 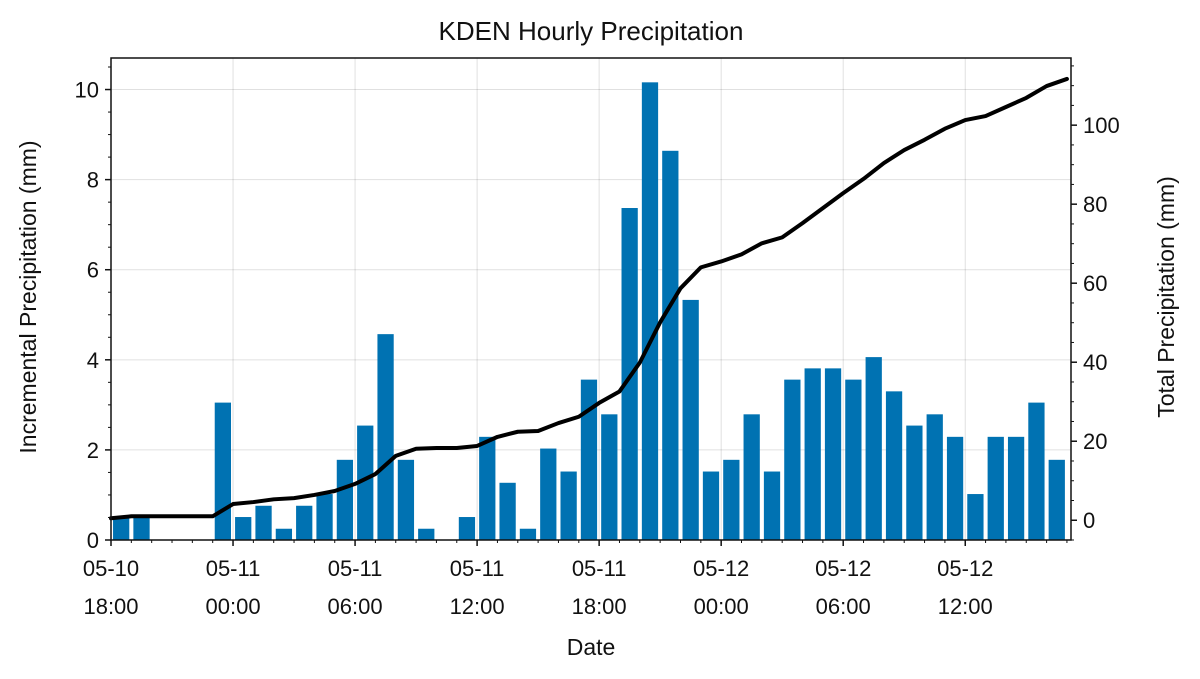 What do you see at coordinates (1101, 125) in the screenshot?
I see `y2-tick-label: 100` at bounding box center [1101, 125].